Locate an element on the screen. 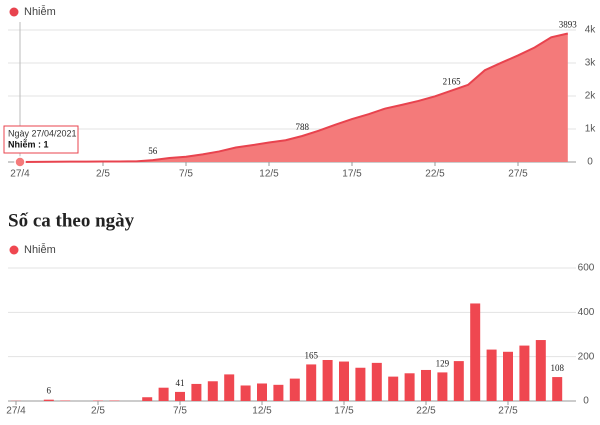 The height and width of the screenshot is (425, 600). y-tick-label: 400 is located at coordinates (586, 312).